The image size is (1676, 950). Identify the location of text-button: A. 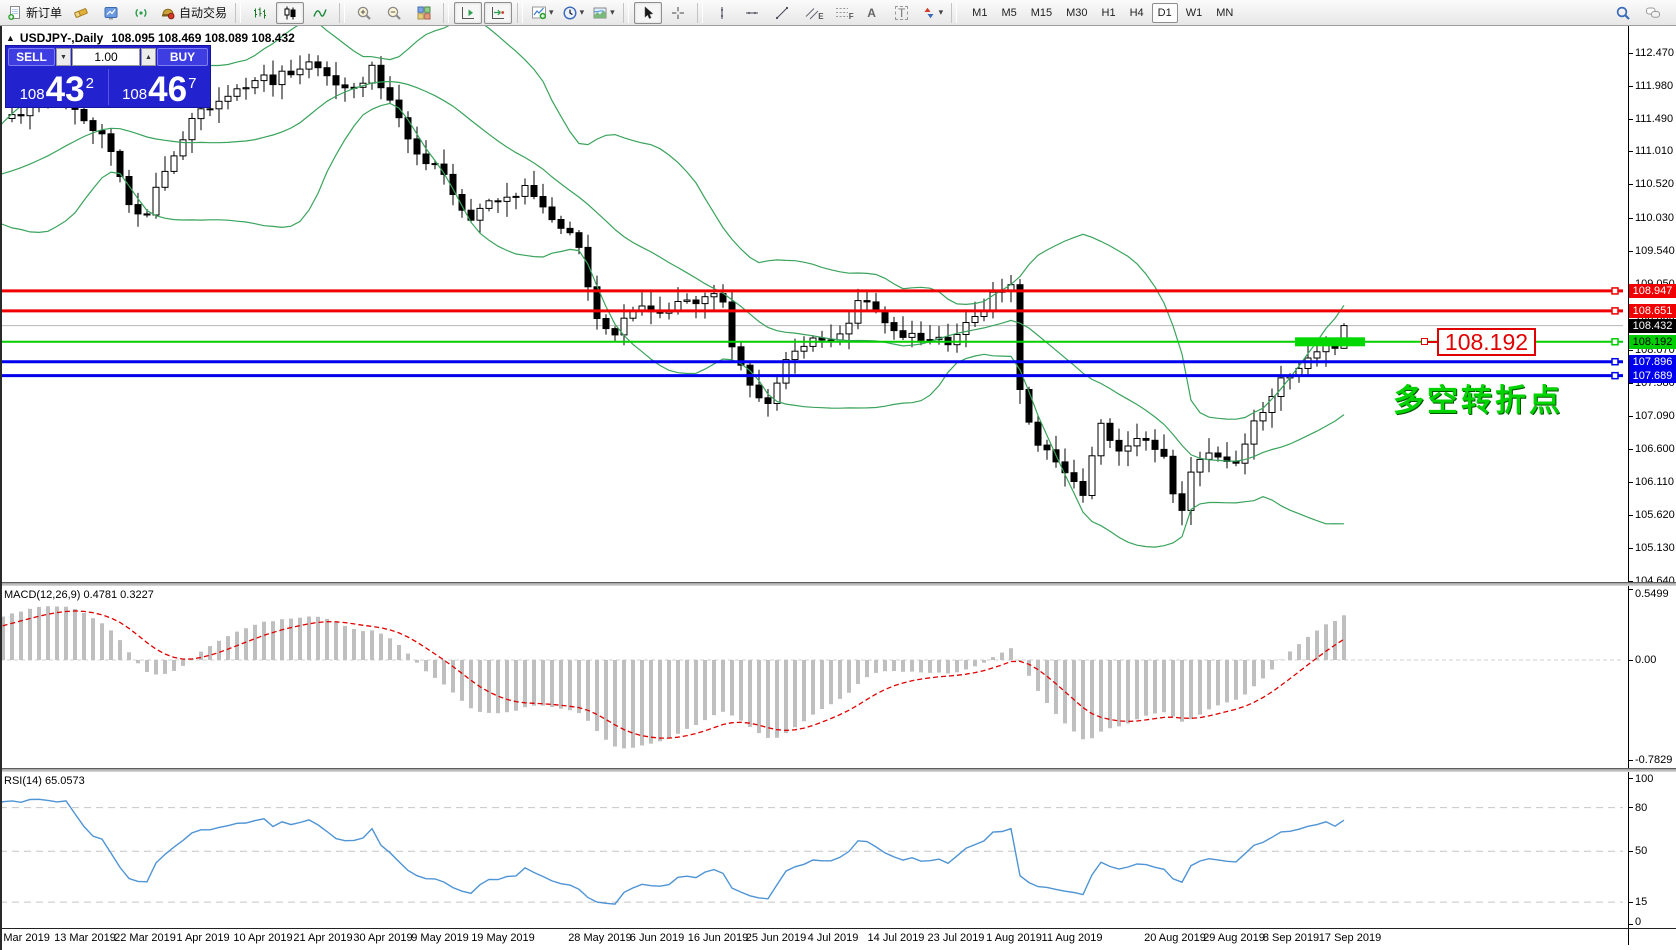
(872, 13).